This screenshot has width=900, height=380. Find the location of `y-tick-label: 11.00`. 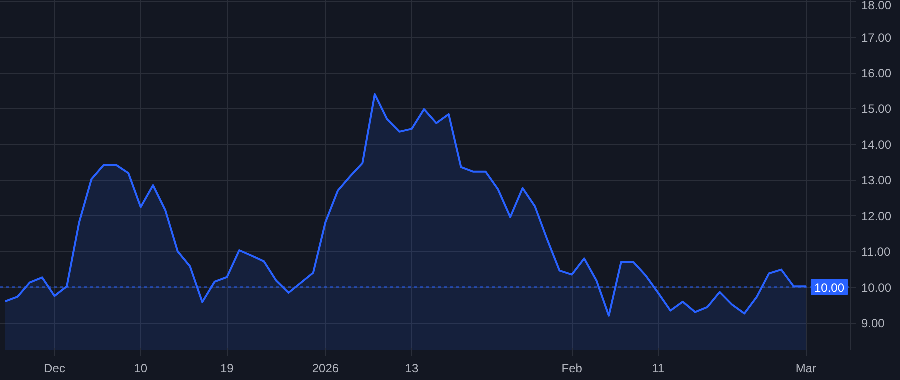

y-tick-label: 11.00 is located at coordinates (876, 252).